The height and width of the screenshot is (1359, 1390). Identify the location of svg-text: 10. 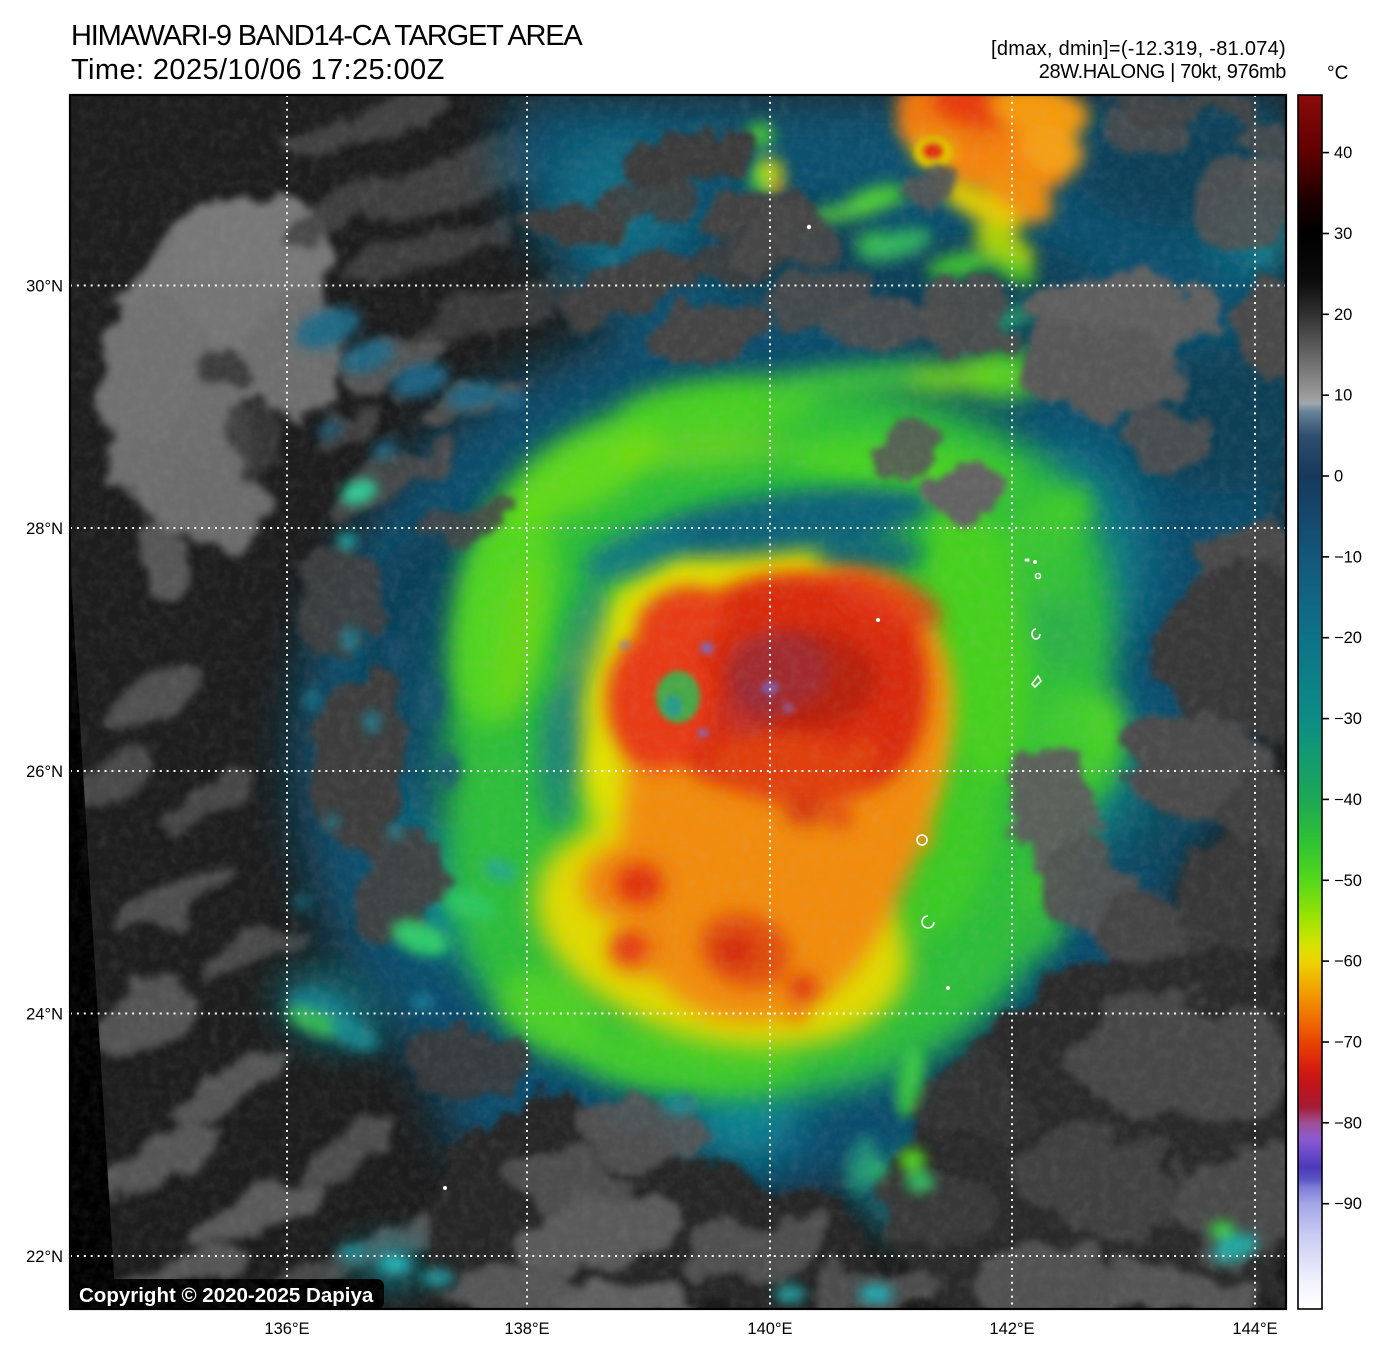
(1343, 396).